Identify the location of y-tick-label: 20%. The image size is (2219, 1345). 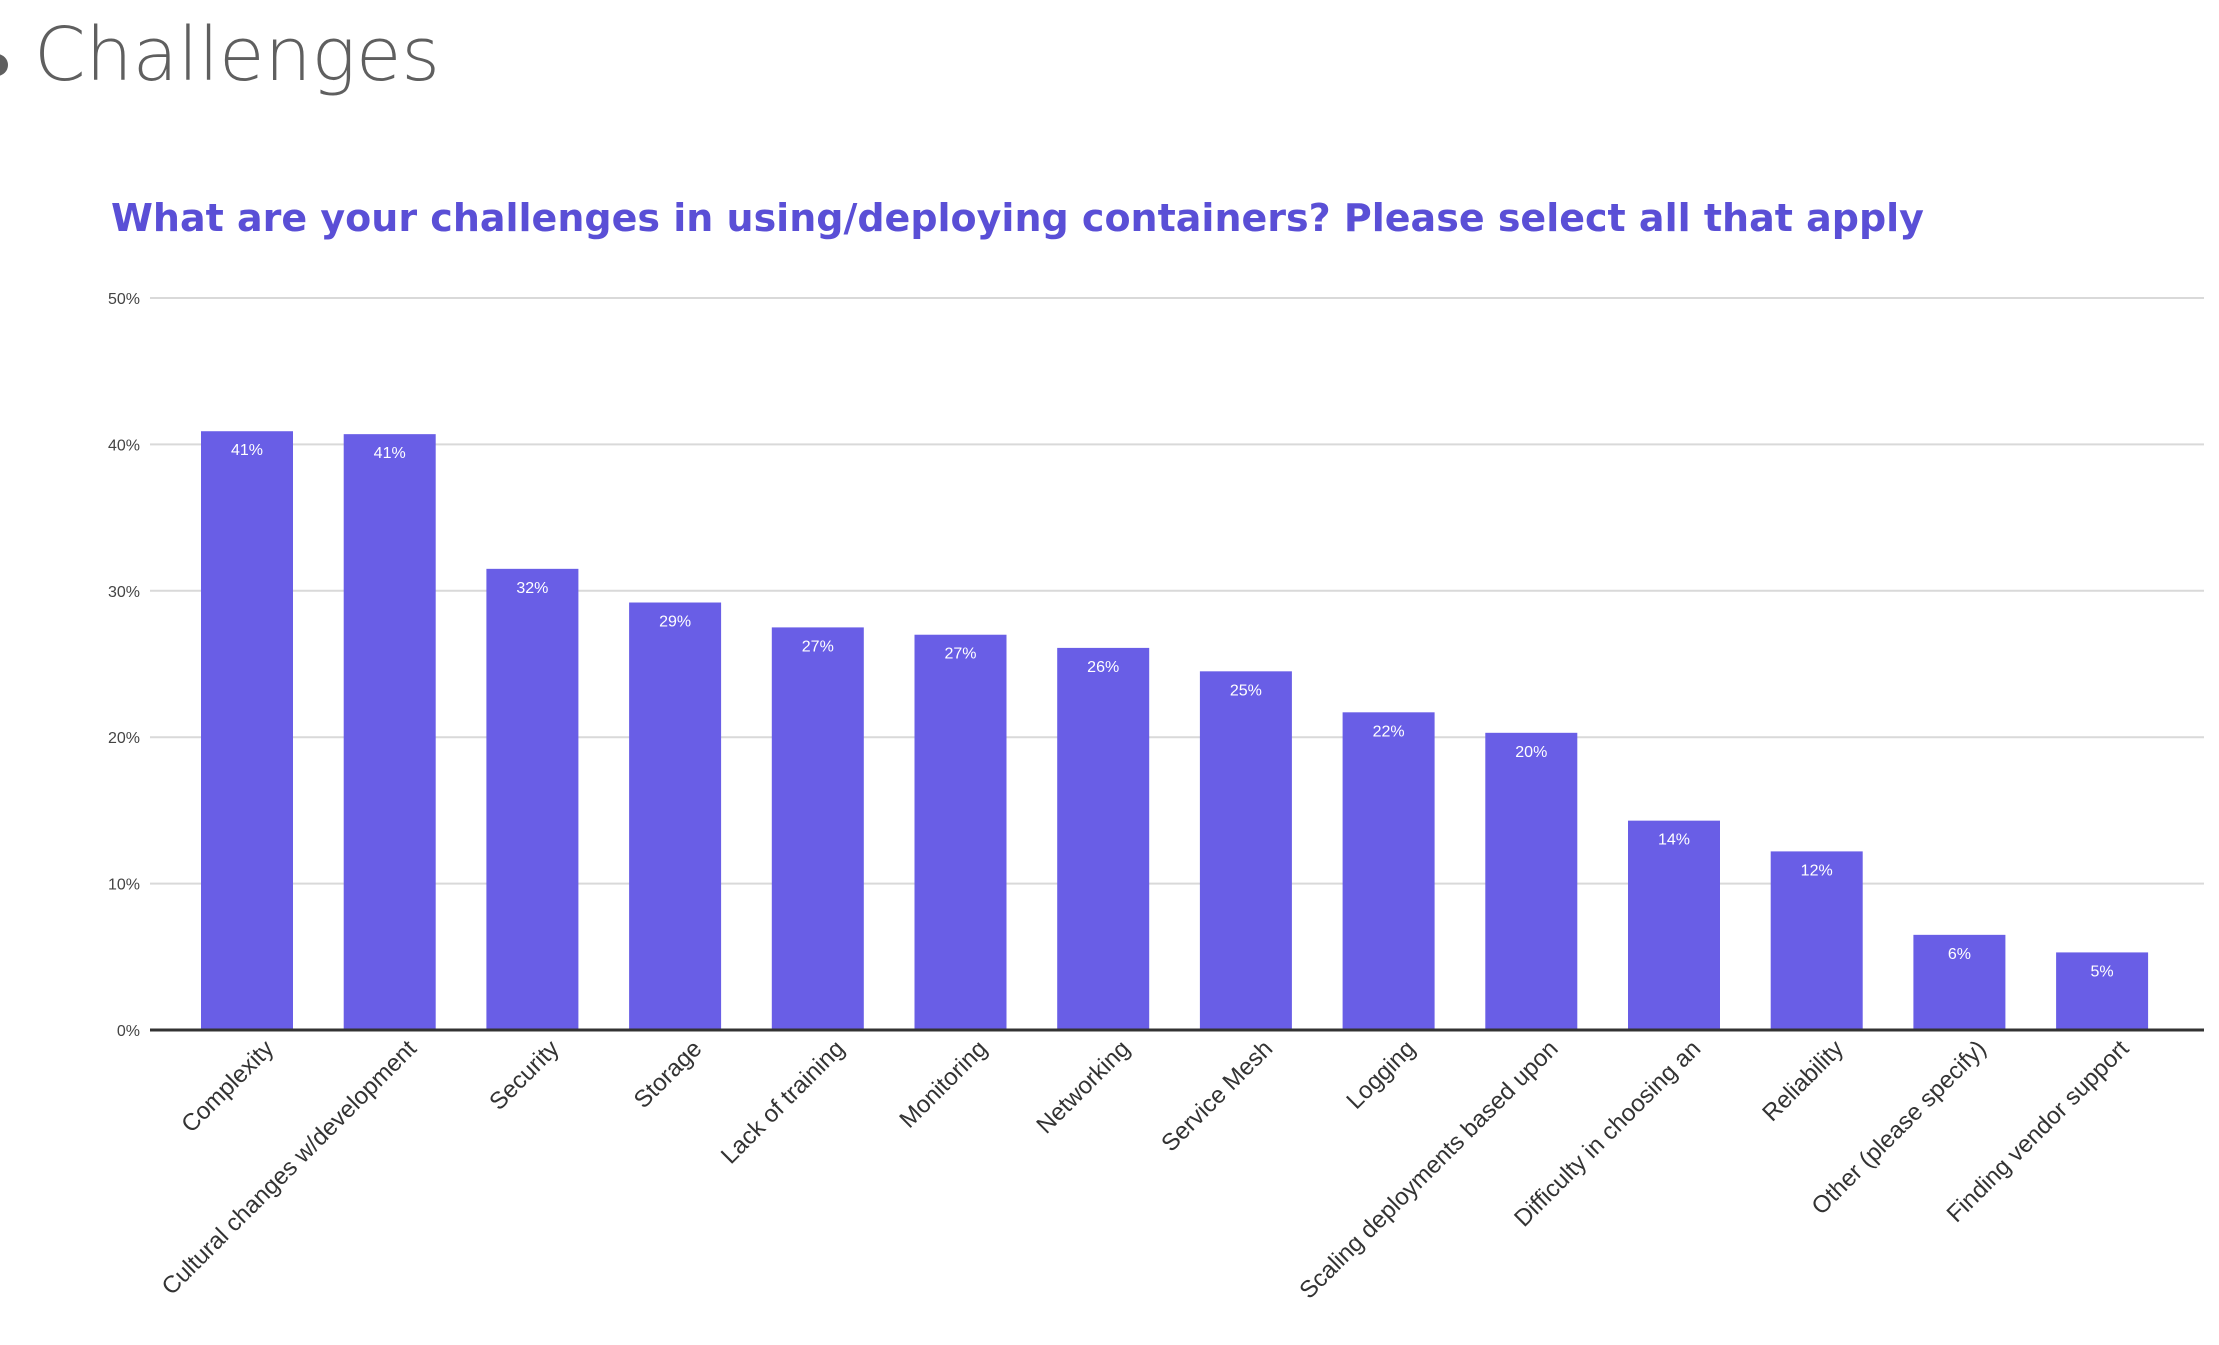
(124, 738).